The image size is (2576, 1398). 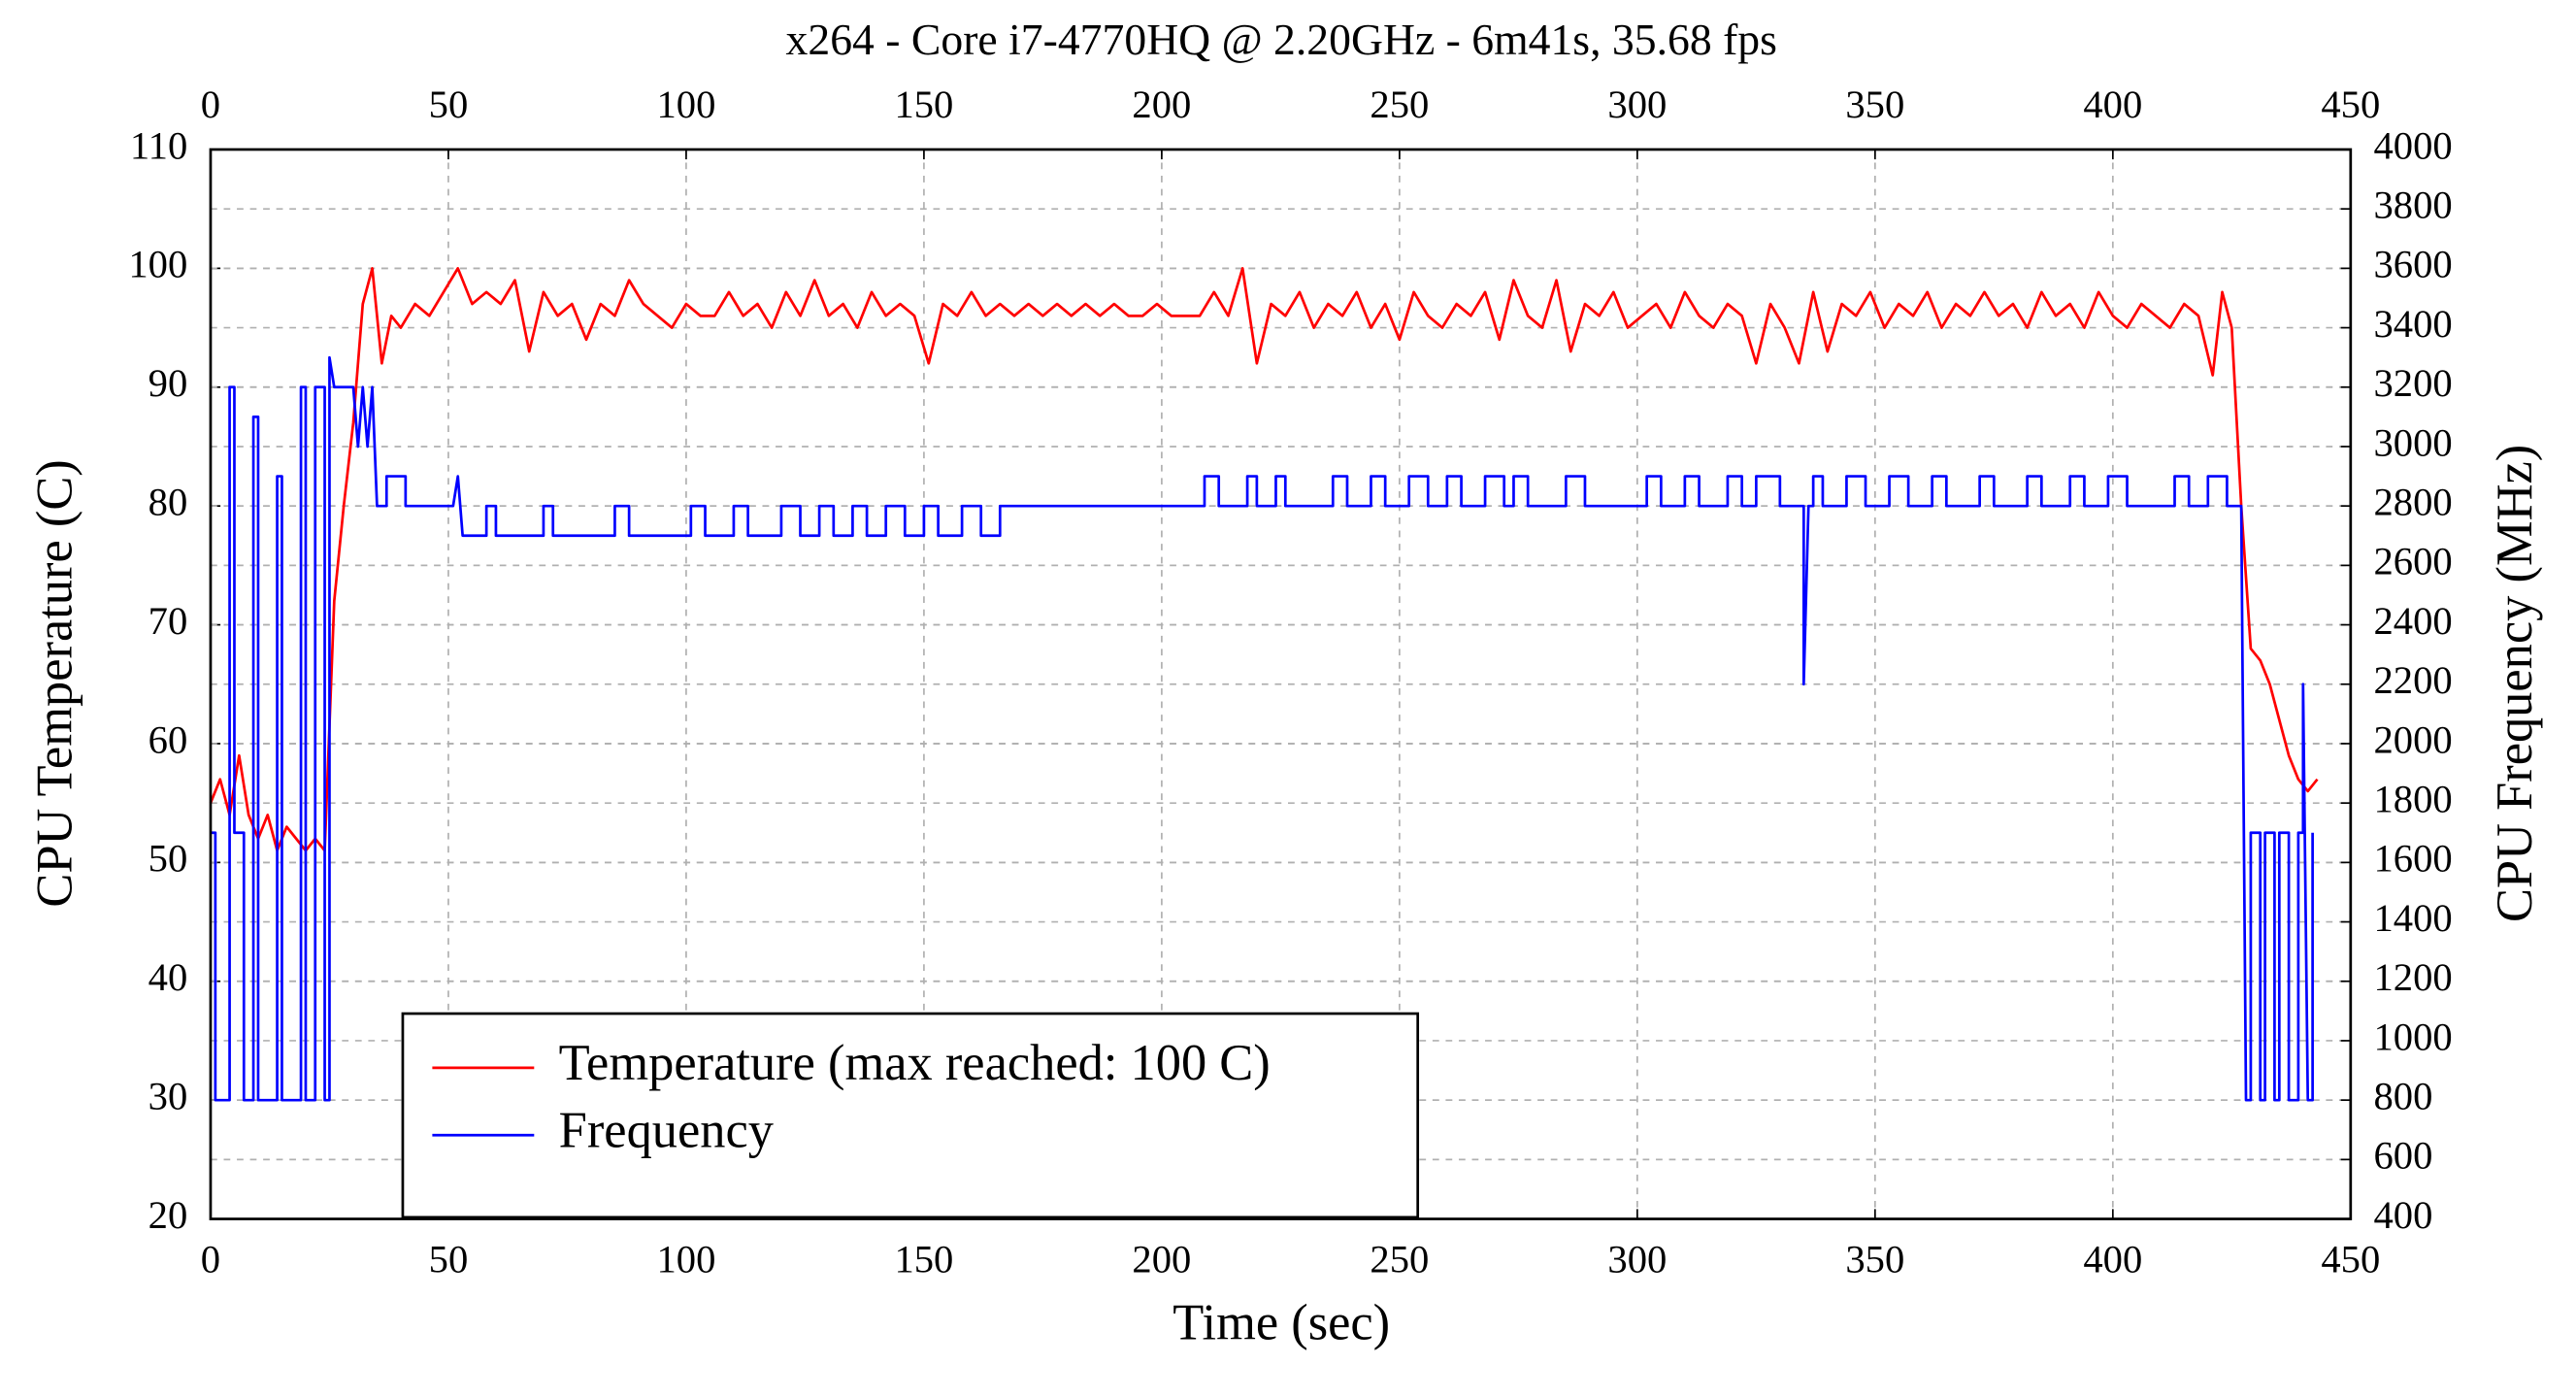 What do you see at coordinates (158, 145) in the screenshot?
I see `y-tick-label: 110` at bounding box center [158, 145].